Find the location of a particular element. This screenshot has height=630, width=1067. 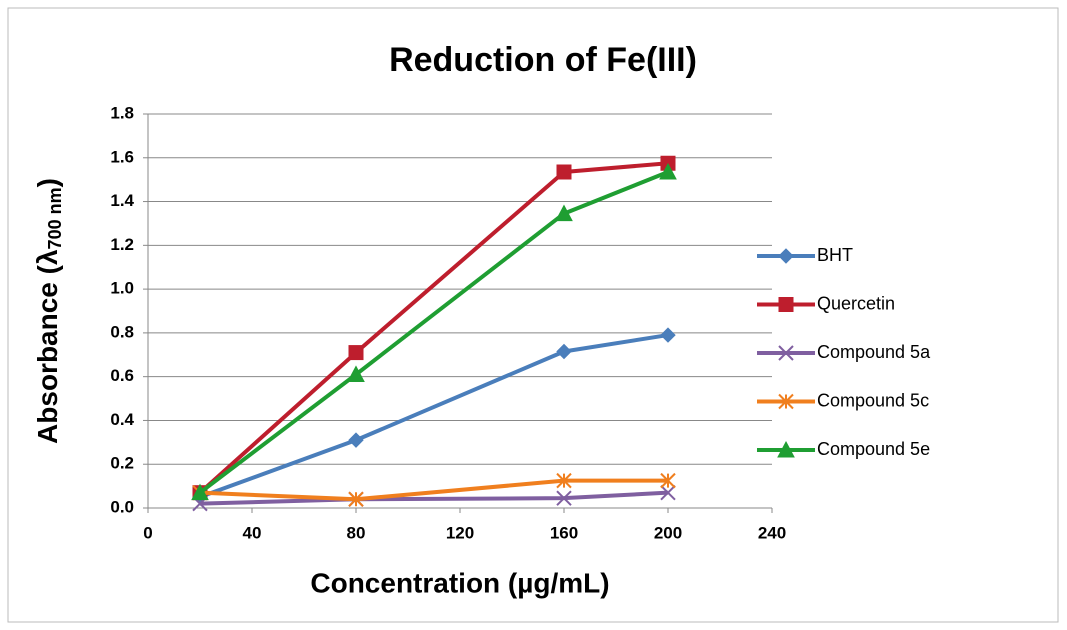

chart-title: Reduction of Fe(III) is located at coordinates (543, 60).